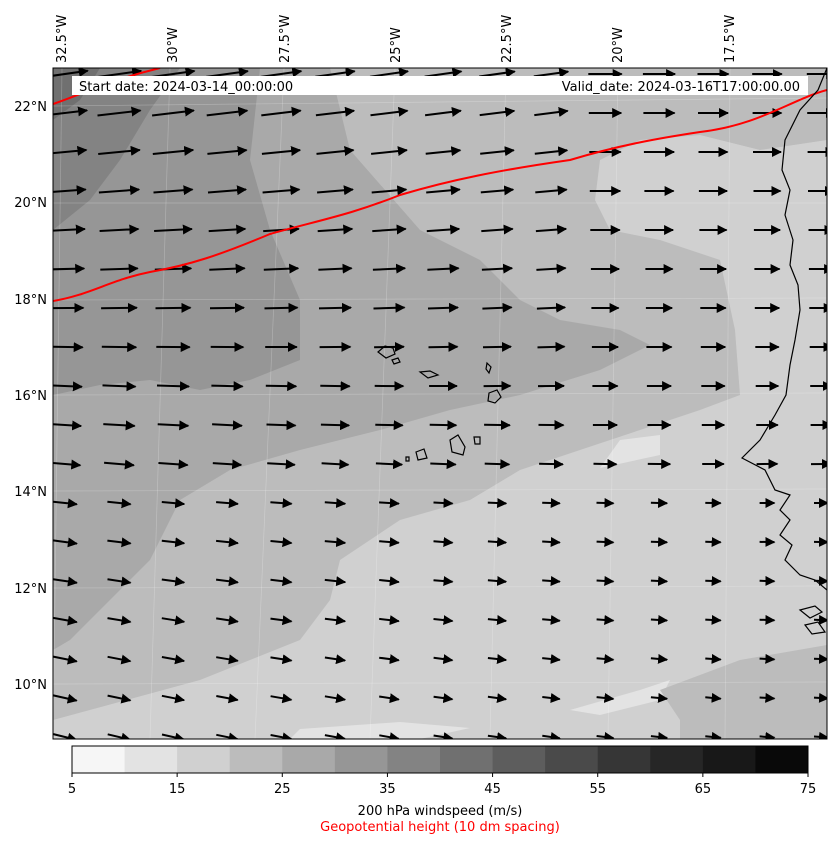 This screenshot has height=843, width=837. I want to click on colorbar-tick-label: 75, so click(808, 789).